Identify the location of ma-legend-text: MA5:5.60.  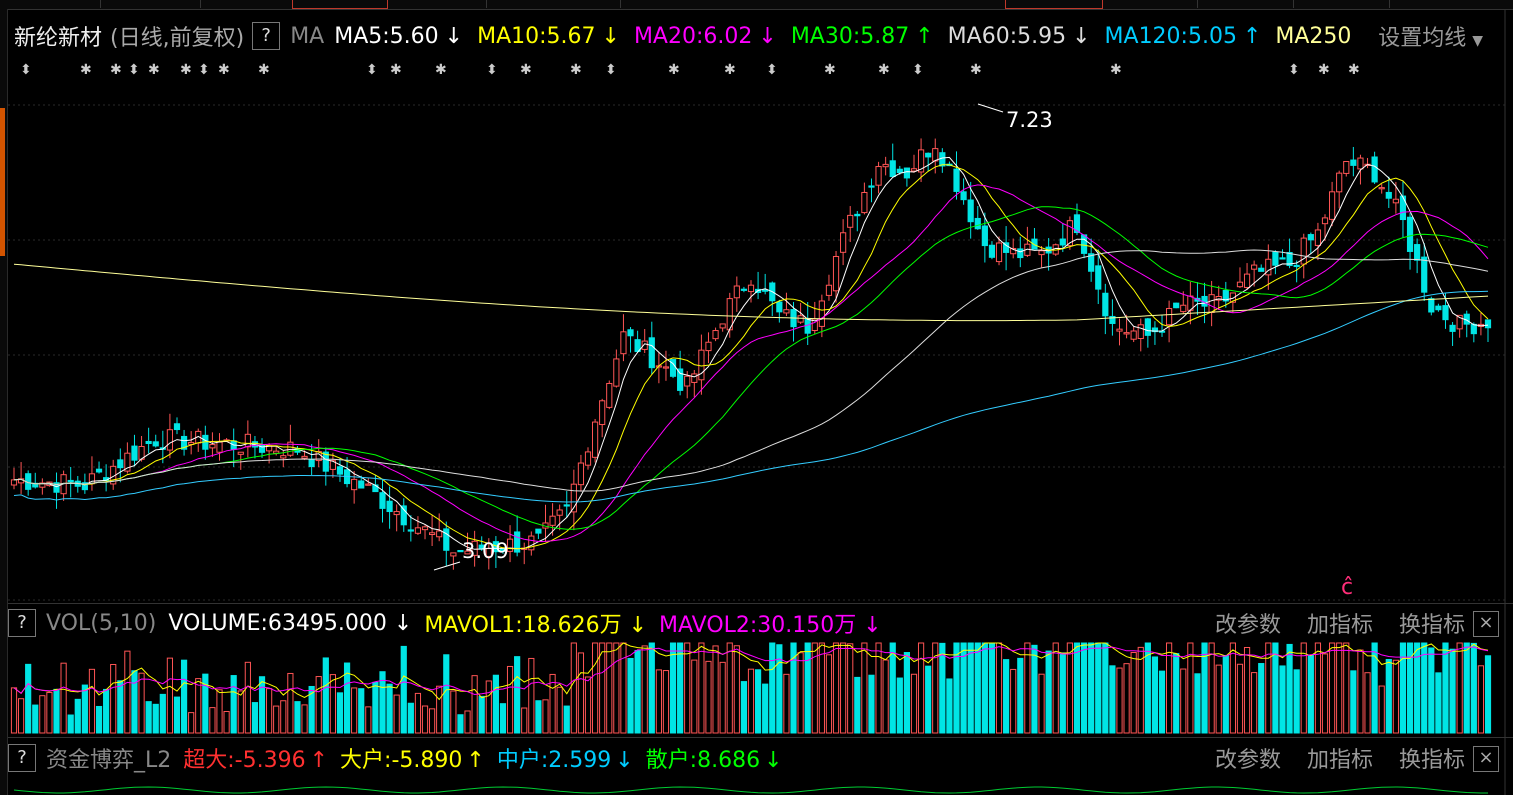
(386, 36).